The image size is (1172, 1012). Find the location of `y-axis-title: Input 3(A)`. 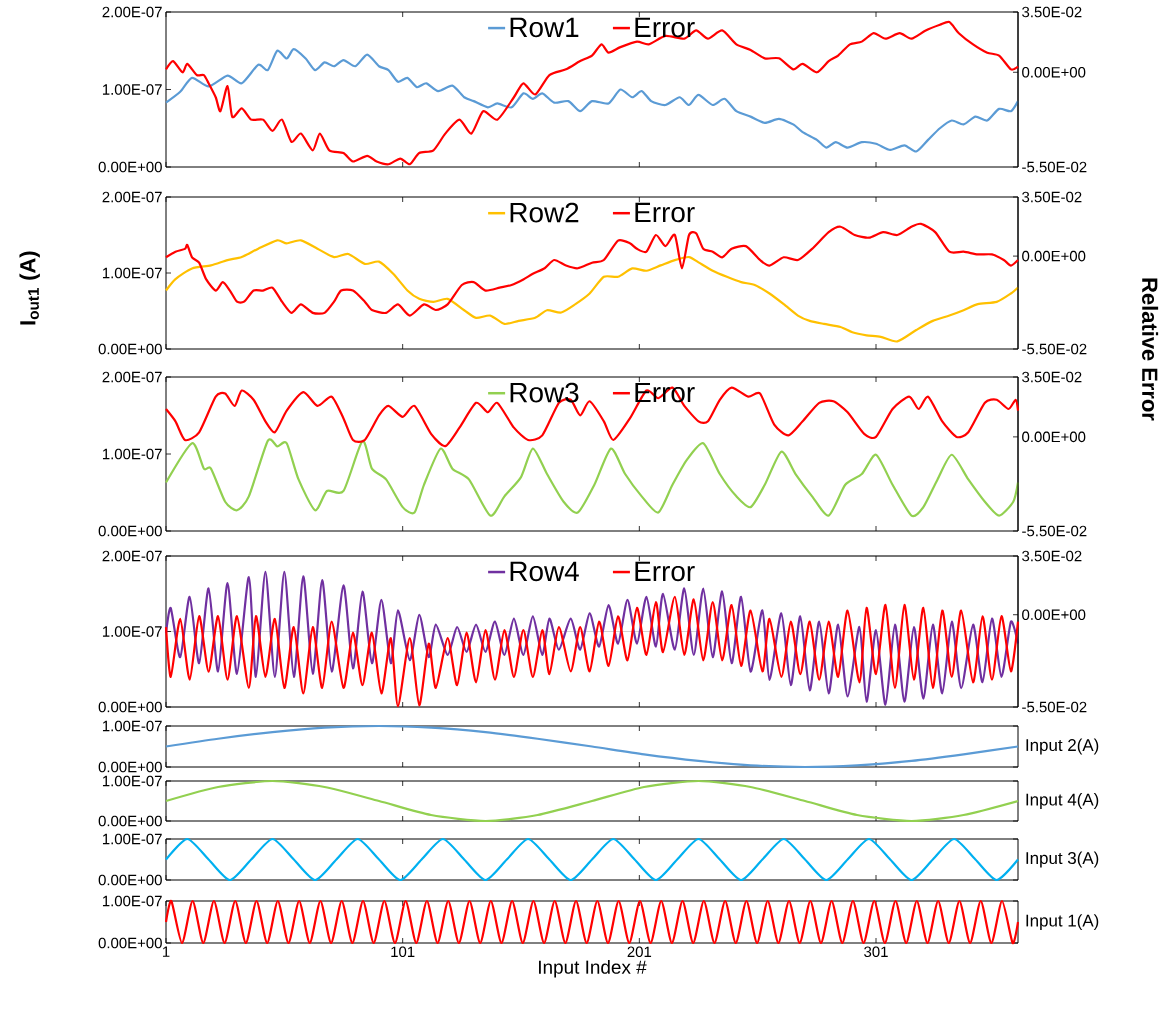

y-axis-title: Input 3(A) is located at coordinates (1062, 859).